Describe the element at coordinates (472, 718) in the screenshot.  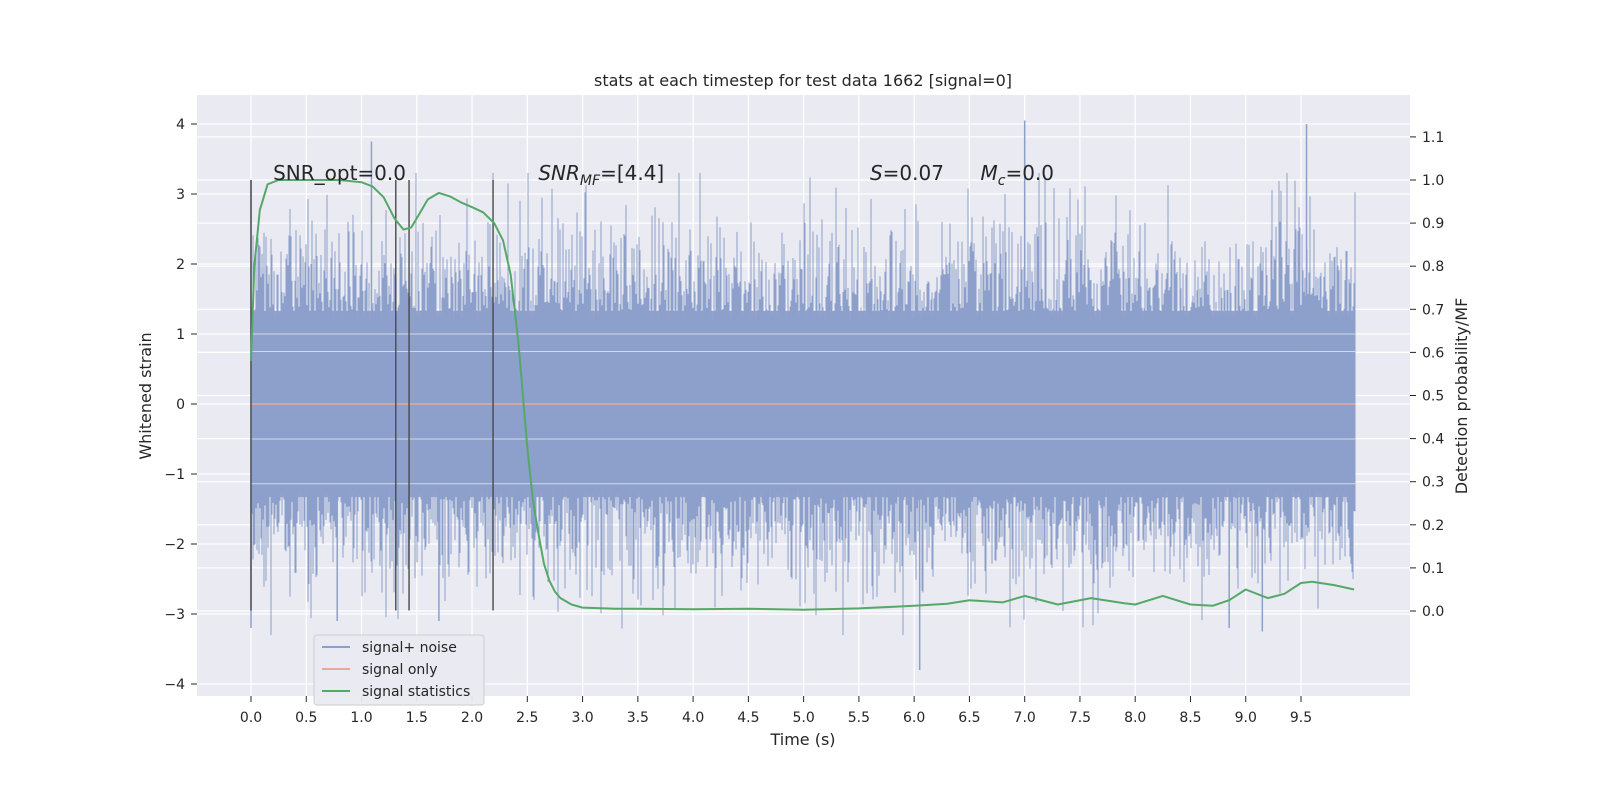
I see `x-tick-label: 2.0` at that location.